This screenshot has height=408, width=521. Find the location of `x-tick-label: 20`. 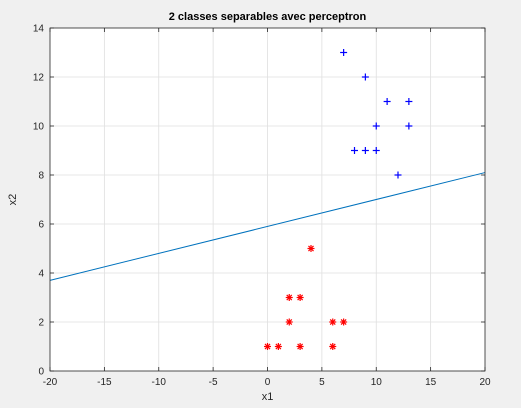

x-tick-label: 20 is located at coordinates (485, 382).